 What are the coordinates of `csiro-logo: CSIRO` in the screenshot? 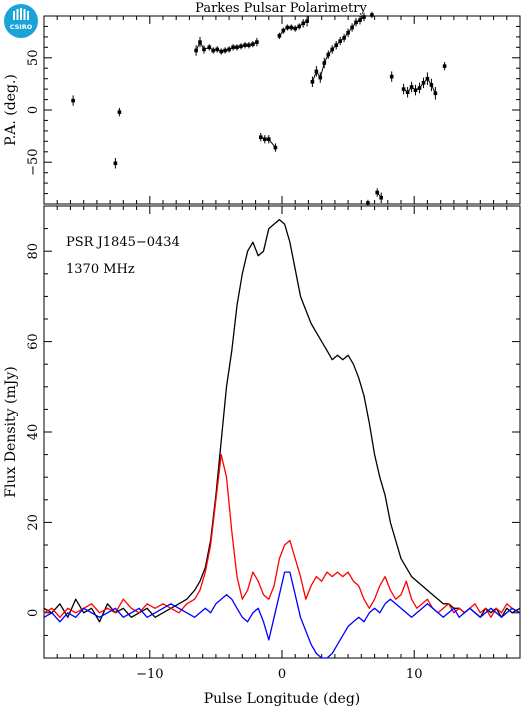 It's located at (21, 21).